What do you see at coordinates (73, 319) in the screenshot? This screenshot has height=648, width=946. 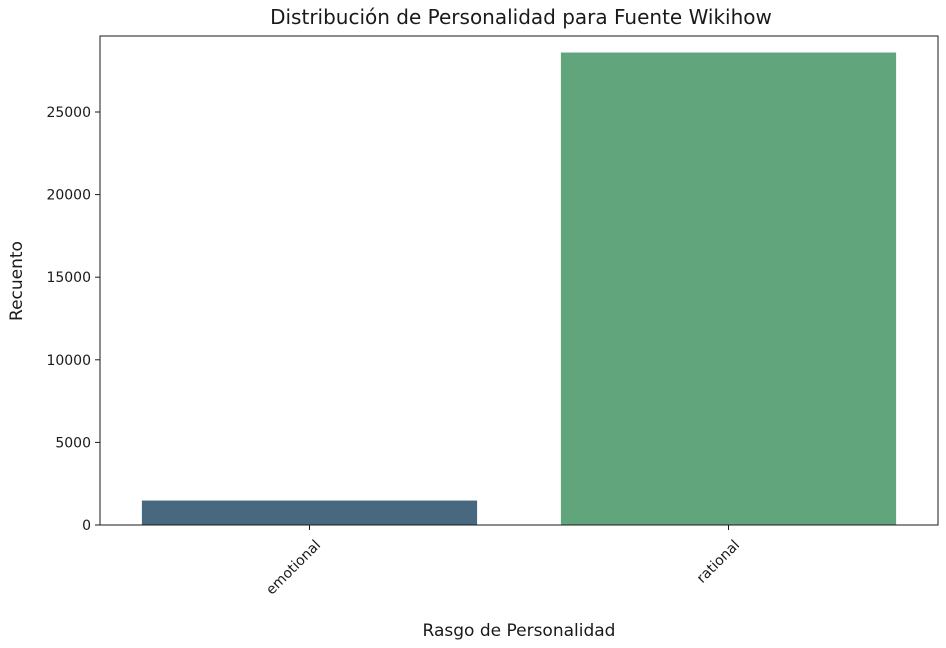 I see `y-axis-ticks: 0 5000 10000 15000 20000 25000` at bounding box center [73, 319].